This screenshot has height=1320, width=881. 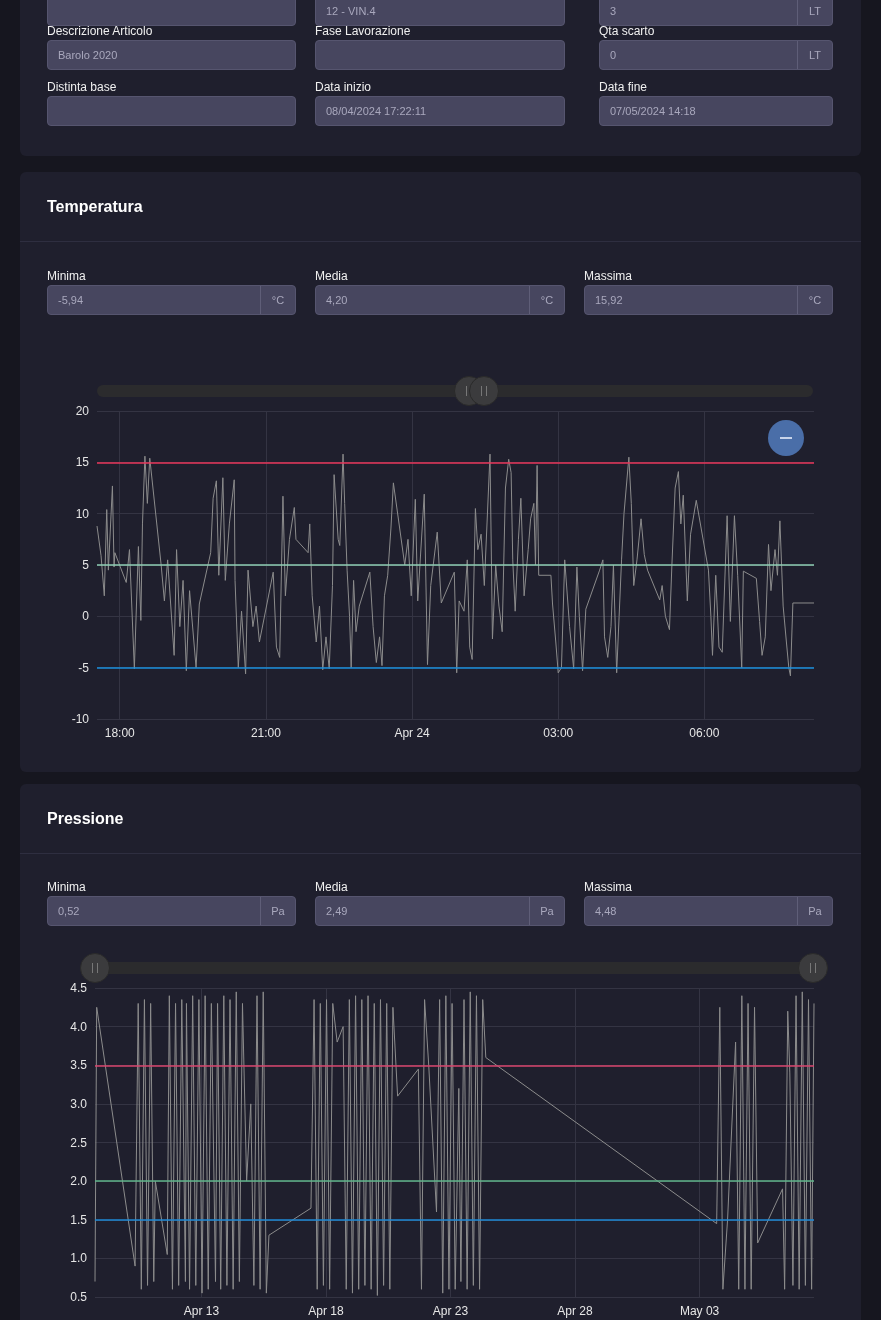 I want to click on chart-title: Temperatura, so click(x=95, y=207).